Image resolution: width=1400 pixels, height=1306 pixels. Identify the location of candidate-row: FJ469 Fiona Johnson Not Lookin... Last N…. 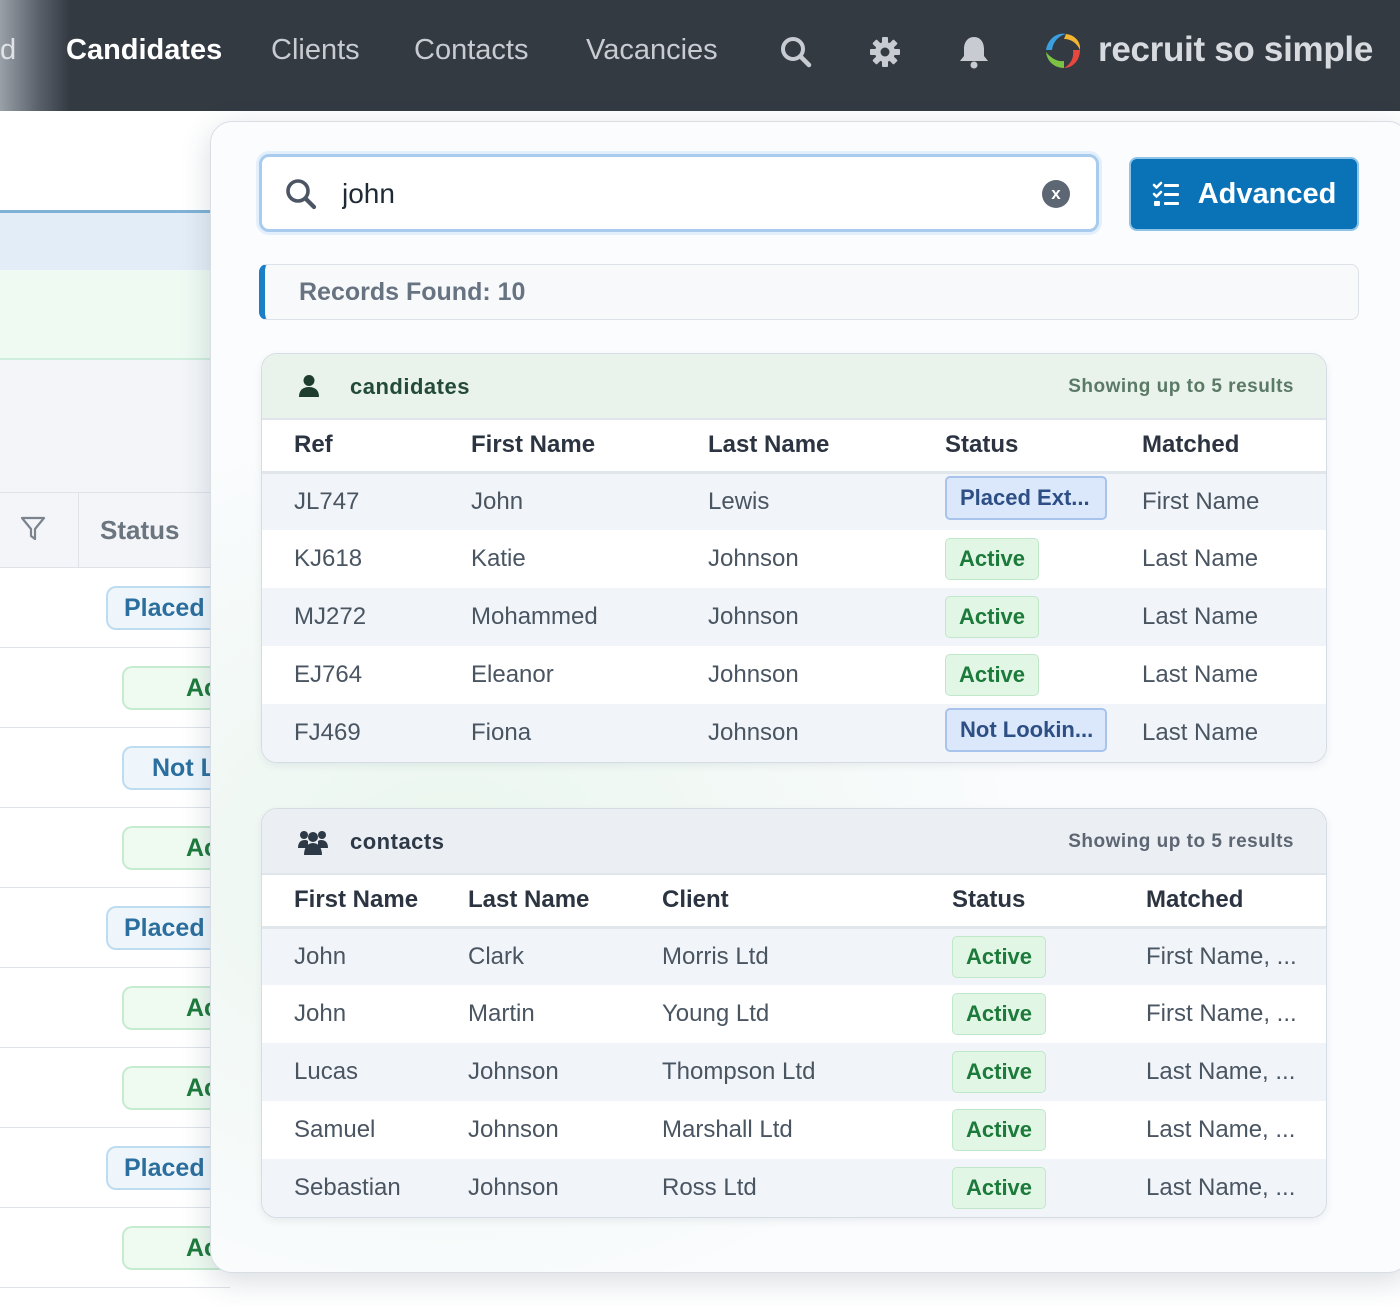
(794, 733).